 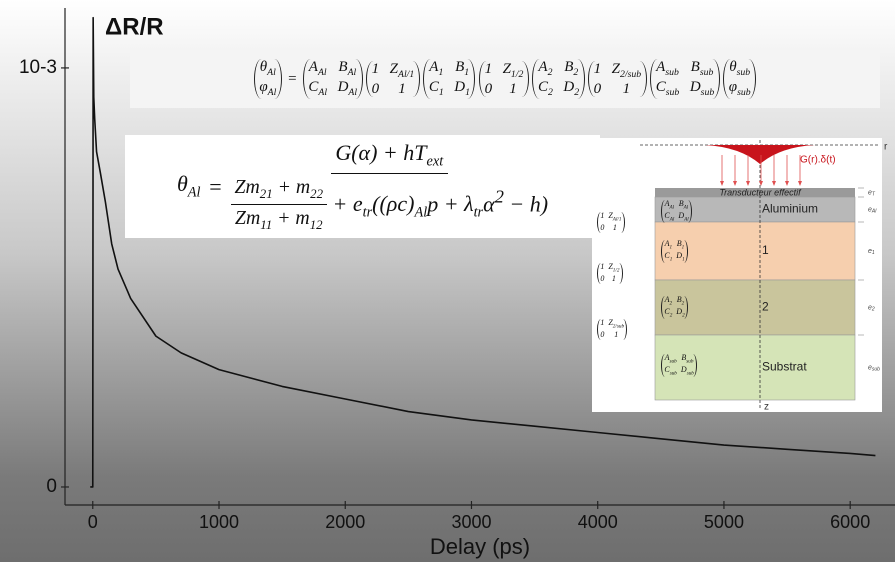 What do you see at coordinates (733, 66) in the screenshot?
I see `math-base: θ` at bounding box center [733, 66].